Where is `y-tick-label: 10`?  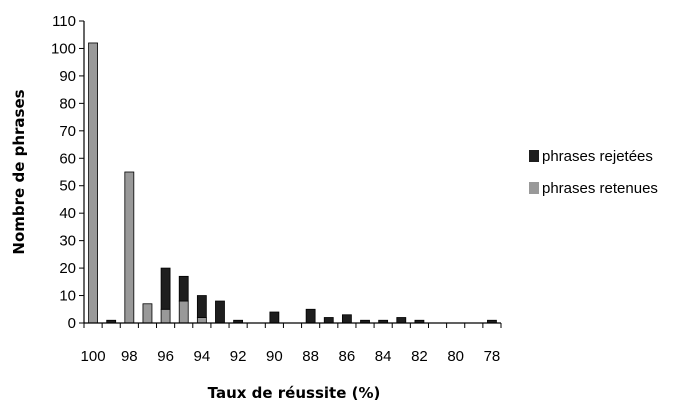
y-tick-label: 10 is located at coordinates (67, 296).